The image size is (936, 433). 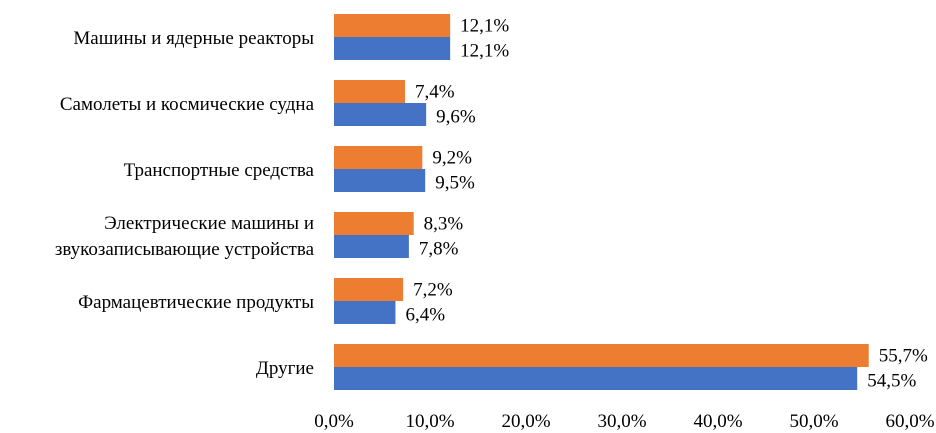 I want to click on x-tick-label: 0,0%, so click(x=334, y=421).